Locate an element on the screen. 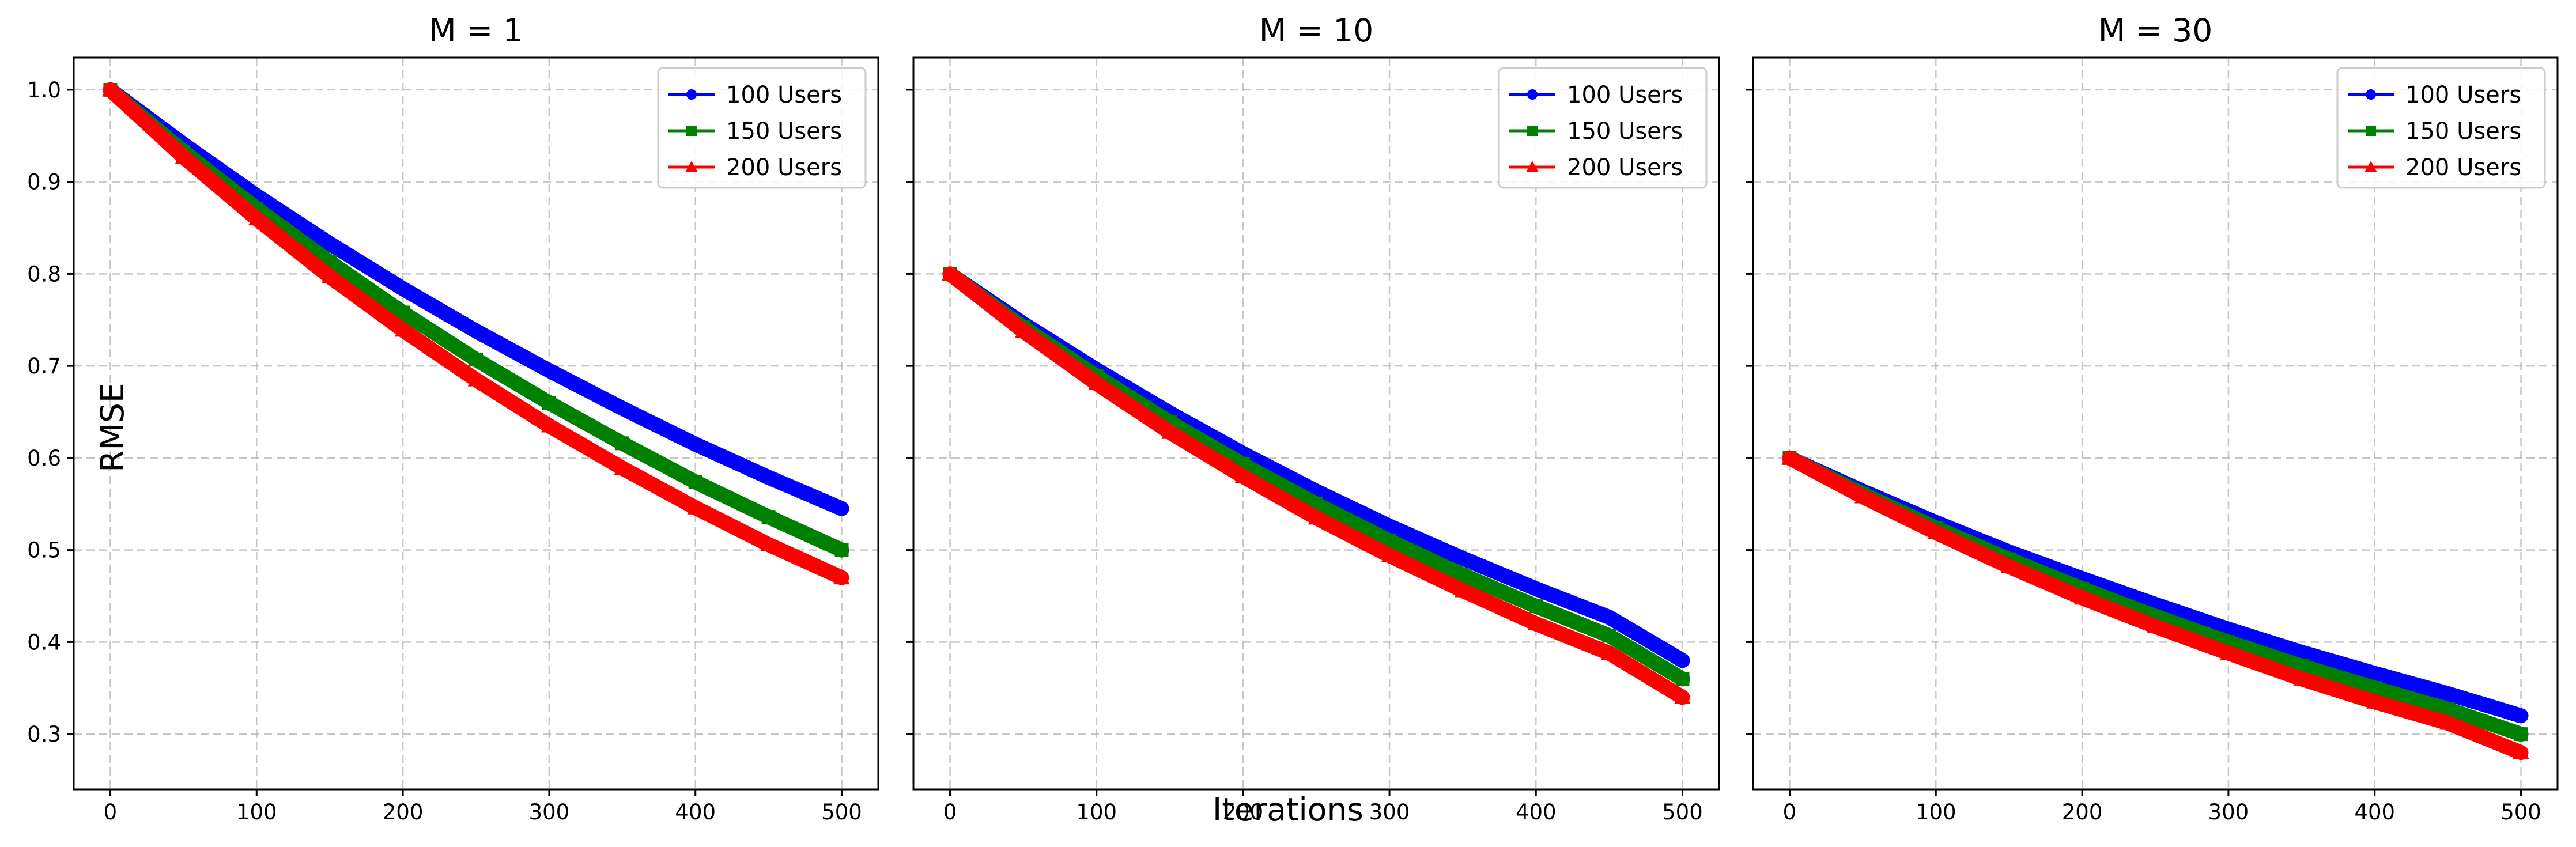  panel-title: M = 1 is located at coordinates (476, 30).